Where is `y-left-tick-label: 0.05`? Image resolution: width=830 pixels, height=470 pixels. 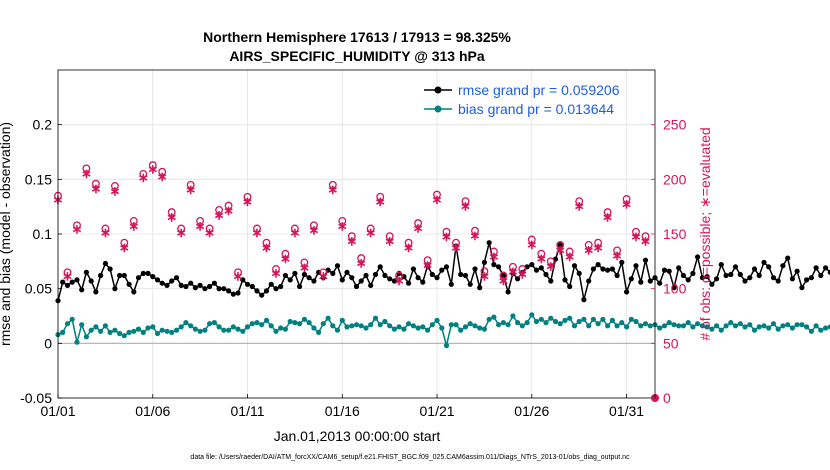 y-left-tick-label: 0.05 is located at coordinates (38, 289).